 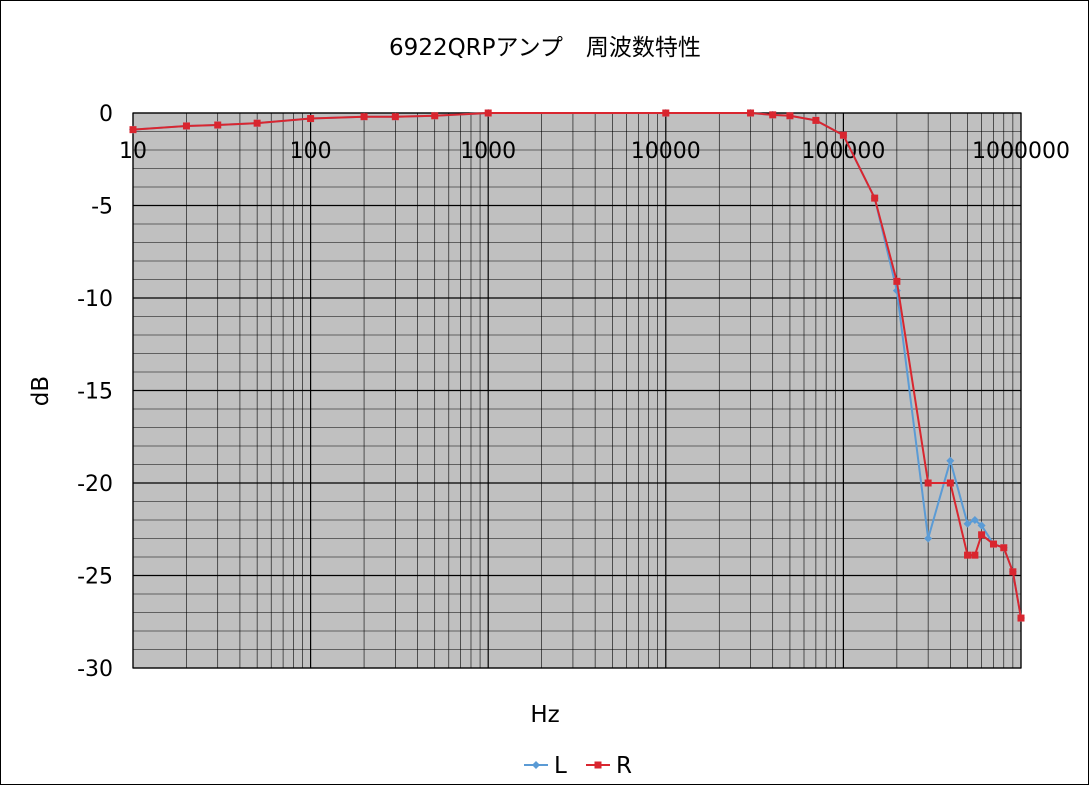 I want to click on y-axis-label: dB, so click(x=41, y=391).